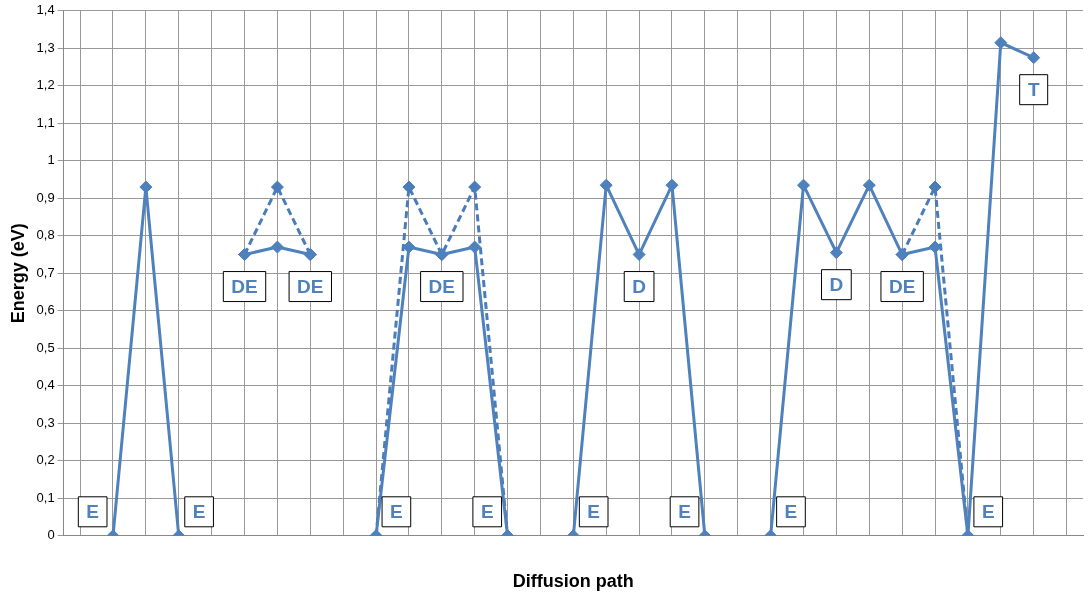 The image size is (1090, 601). Describe the element at coordinates (45, 47) in the screenshot. I see `y-tick-label: 1,3` at that location.